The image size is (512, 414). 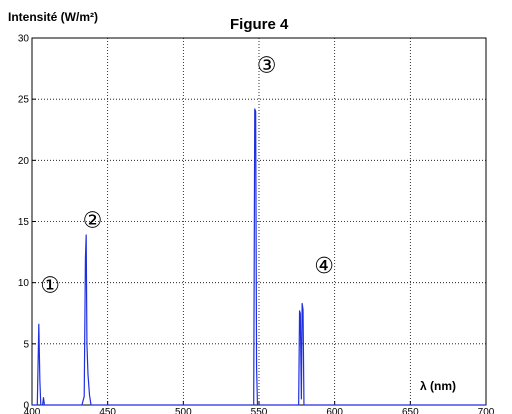 What do you see at coordinates (183, 410) in the screenshot?
I see `x-tick-label: 500` at bounding box center [183, 410].